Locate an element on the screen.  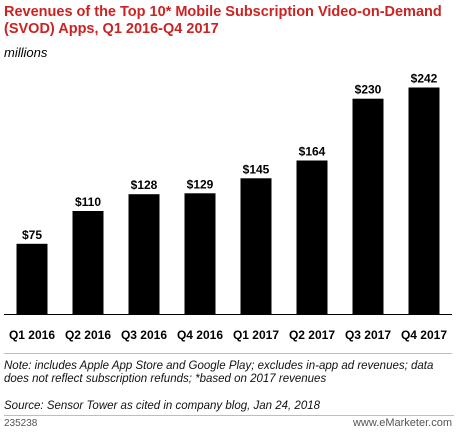
data-label: $75 is located at coordinates (32, 235).